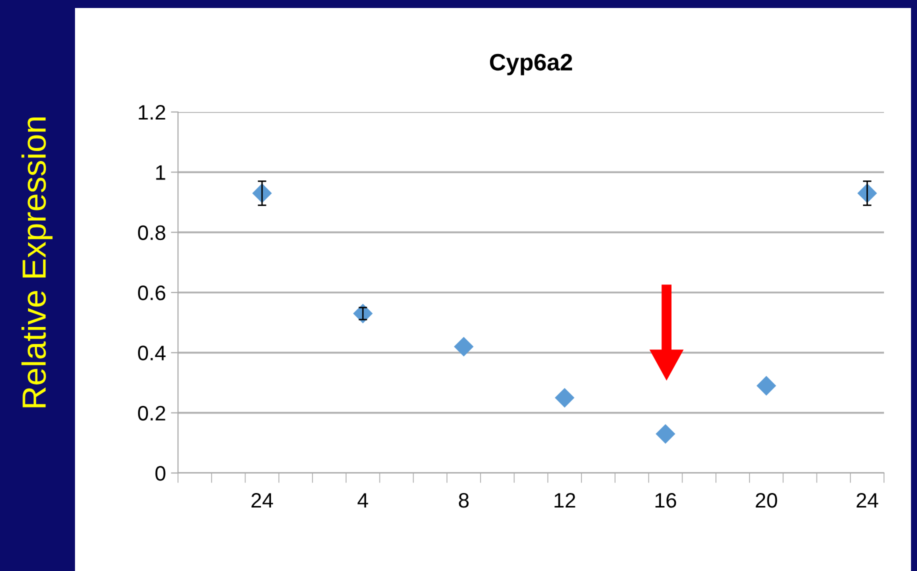  What do you see at coordinates (767, 500) in the screenshot?
I see `x-tick-label: 20` at bounding box center [767, 500].